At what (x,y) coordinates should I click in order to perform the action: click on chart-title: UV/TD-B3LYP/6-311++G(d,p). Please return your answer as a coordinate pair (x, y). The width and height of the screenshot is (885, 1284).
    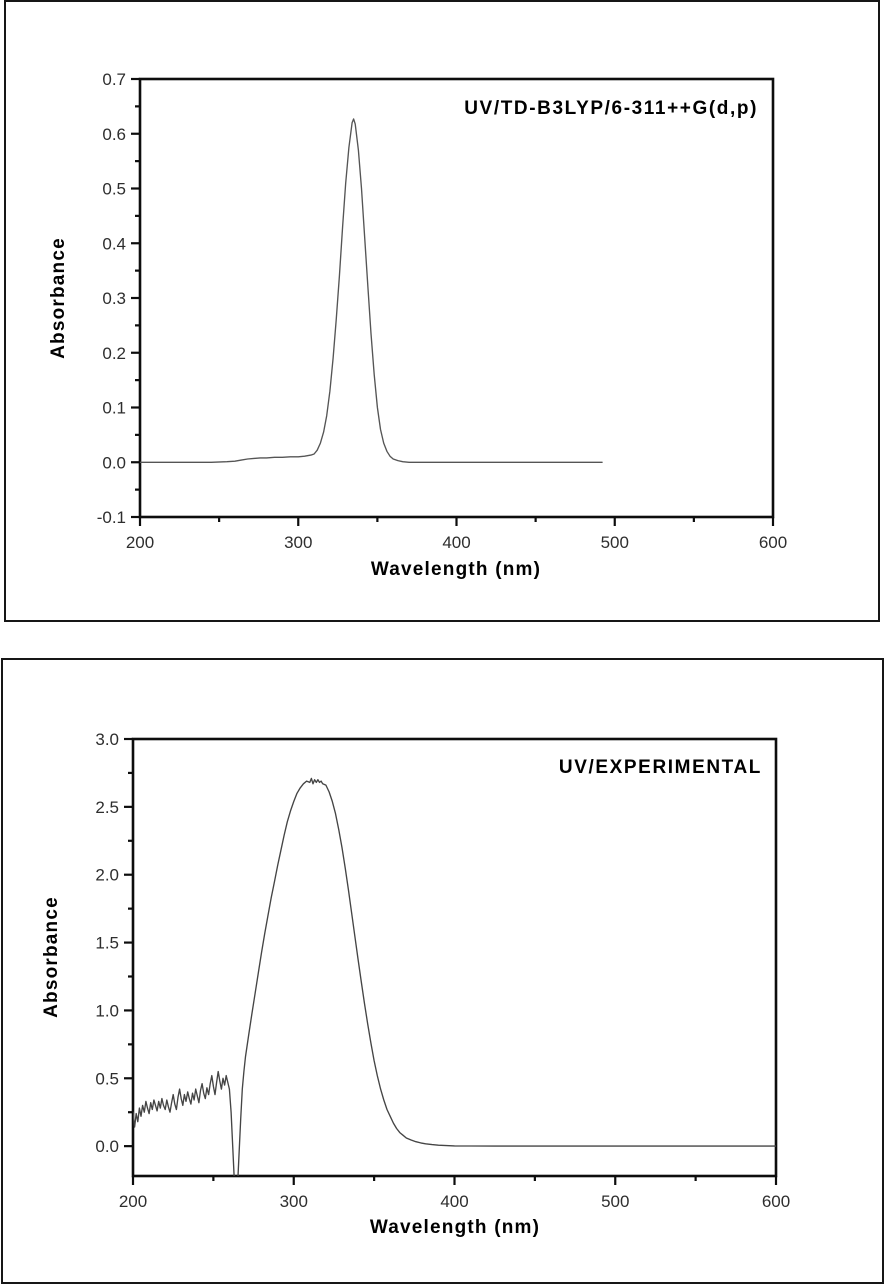
    Looking at the image, I should click on (611, 108).